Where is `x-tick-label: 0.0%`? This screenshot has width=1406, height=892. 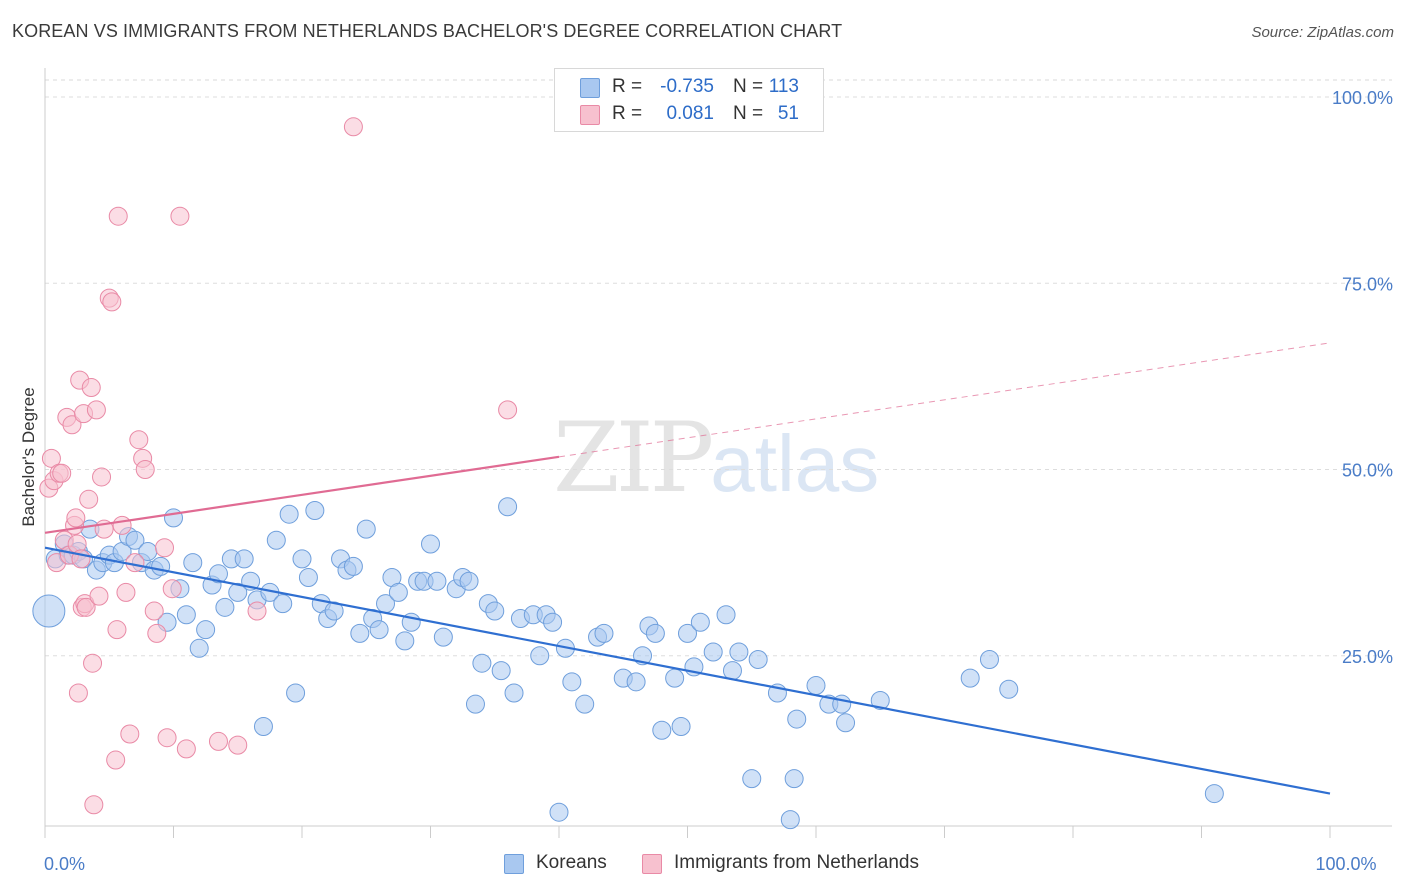 x-tick-label: 0.0% is located at coordinates (64, 864).